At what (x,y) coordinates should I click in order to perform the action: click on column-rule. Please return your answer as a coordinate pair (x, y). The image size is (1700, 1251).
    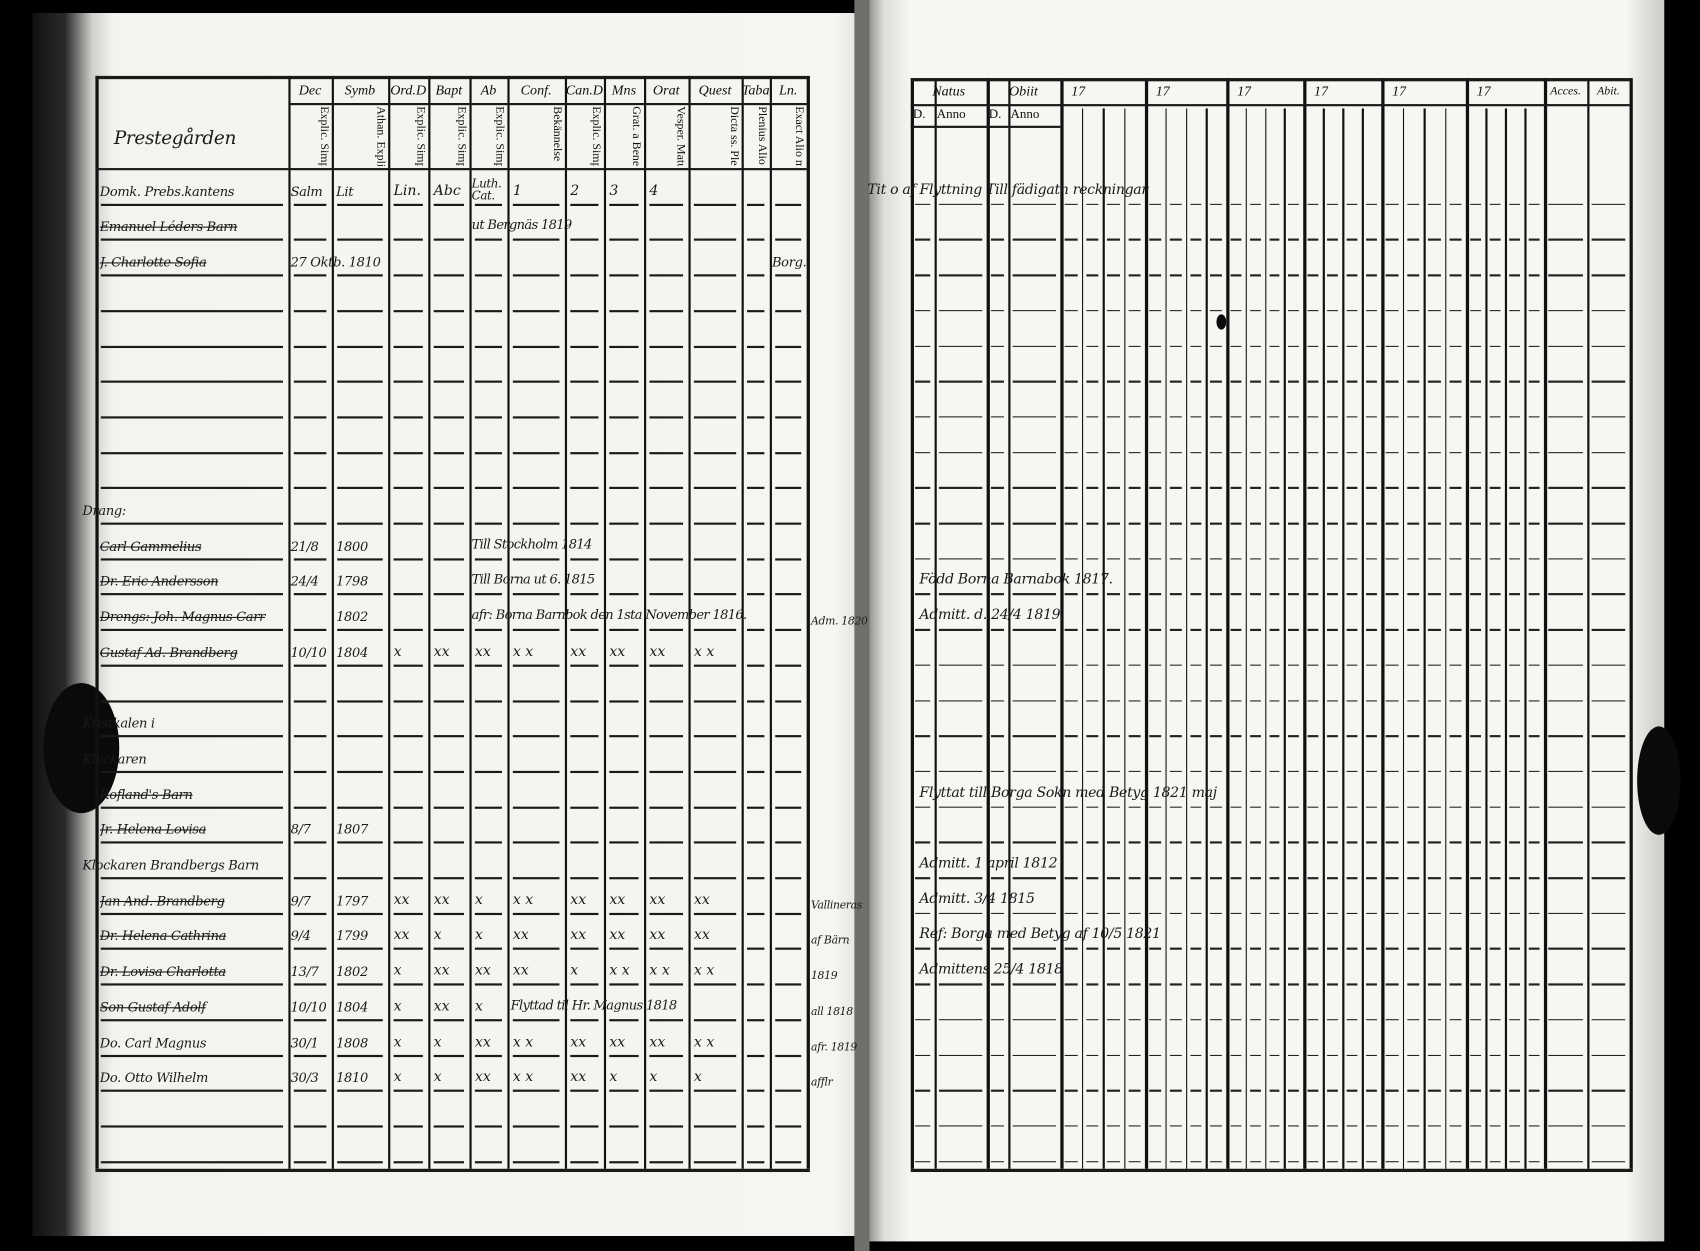
    Looking at the image, I should click on (1009, 623).